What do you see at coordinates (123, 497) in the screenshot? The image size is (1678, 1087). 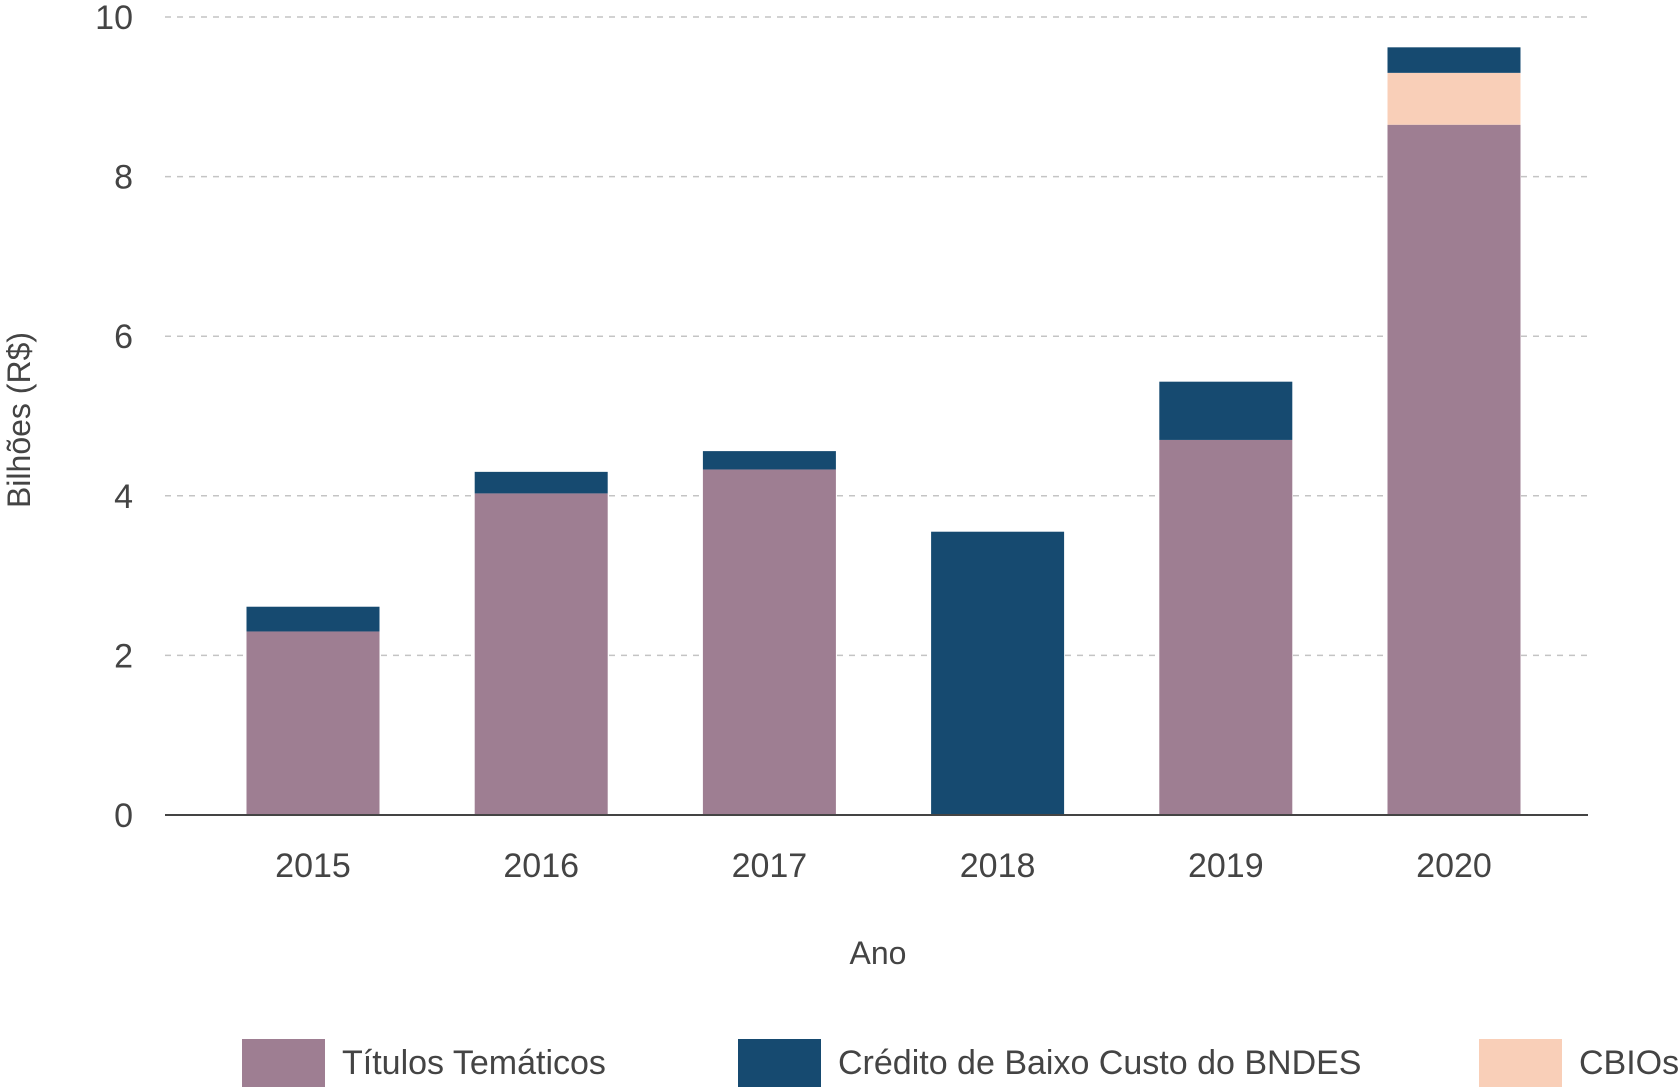 I see `y-tick-label: 4` at bounding box center [123, 497].